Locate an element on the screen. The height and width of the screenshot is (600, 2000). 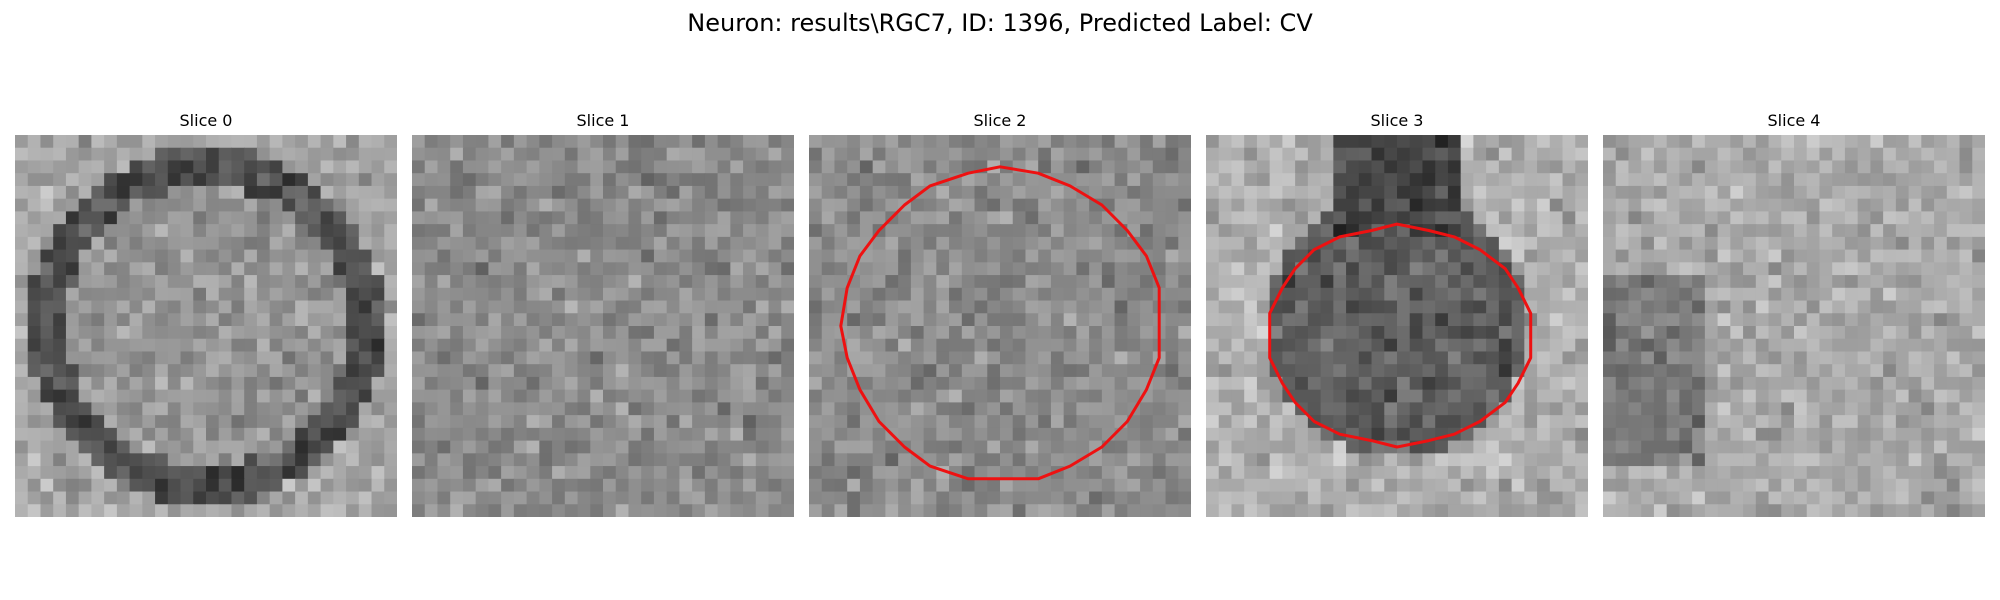
slice-1-title: Slice 1 is located at coordinates (603, 120).